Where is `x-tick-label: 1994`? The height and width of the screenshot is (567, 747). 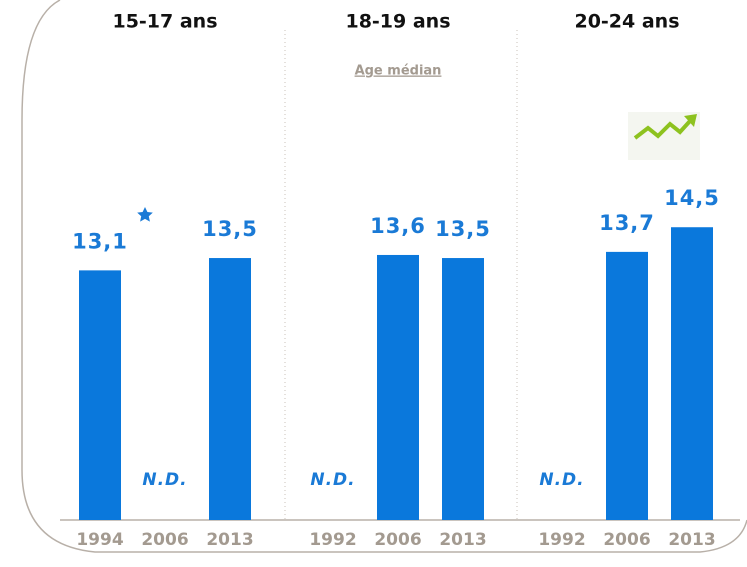
x-tick-label: 1994 is located at coordinates (99, 540).